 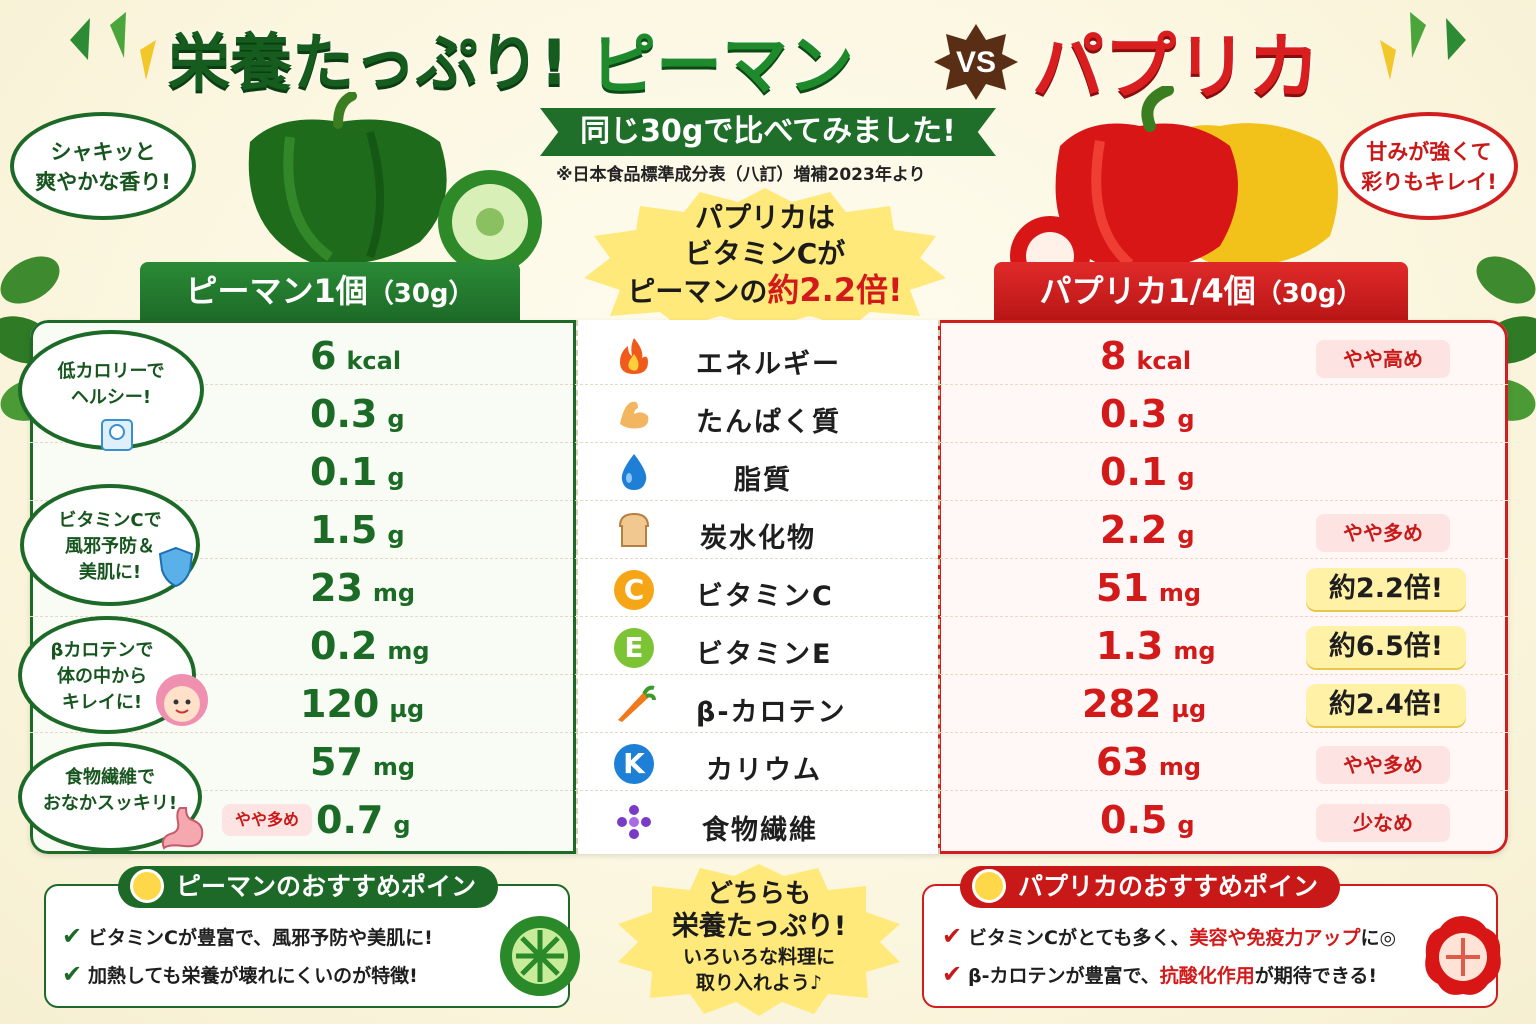 I want to click on paprika-header-weight: （30g）, so click(x=1309, y=294).